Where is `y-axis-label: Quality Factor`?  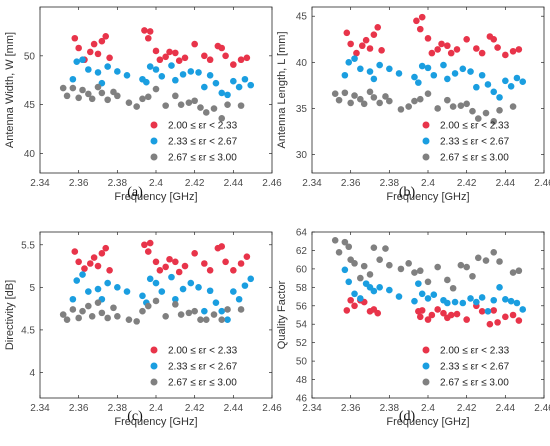 y-axis-label: Quality Factor is located at coordinates (282, 314).